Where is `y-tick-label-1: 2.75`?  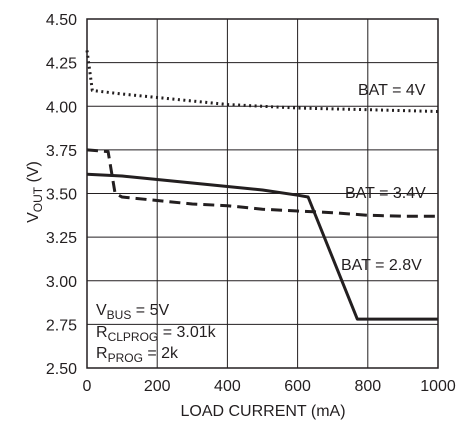 y-tick-label-1: 2.75 is located at coordinates (61, 325).